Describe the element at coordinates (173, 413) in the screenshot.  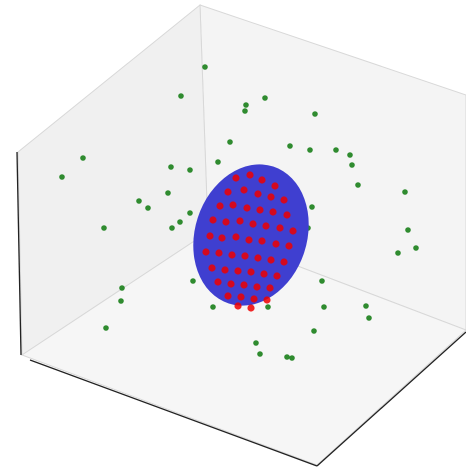
I see `x-axis` at that location.